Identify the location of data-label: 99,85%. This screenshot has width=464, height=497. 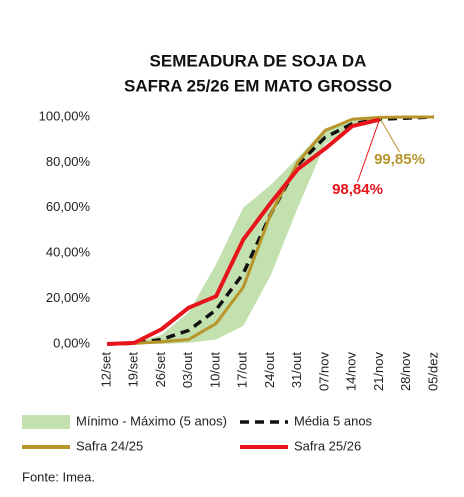
(399, 159).